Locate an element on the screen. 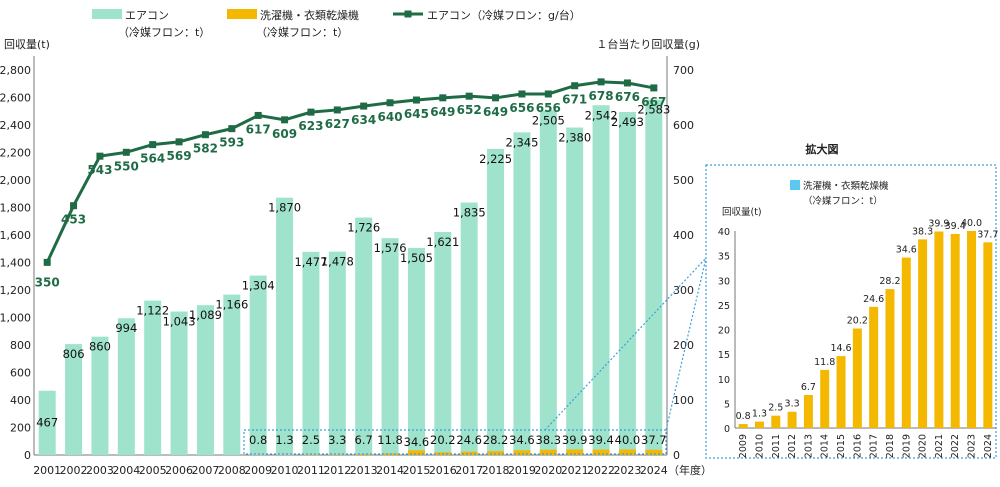 The width and height of the screenshot is (1000, 487). washer-data-label: 3.3 is located at coordinates (337, 440).